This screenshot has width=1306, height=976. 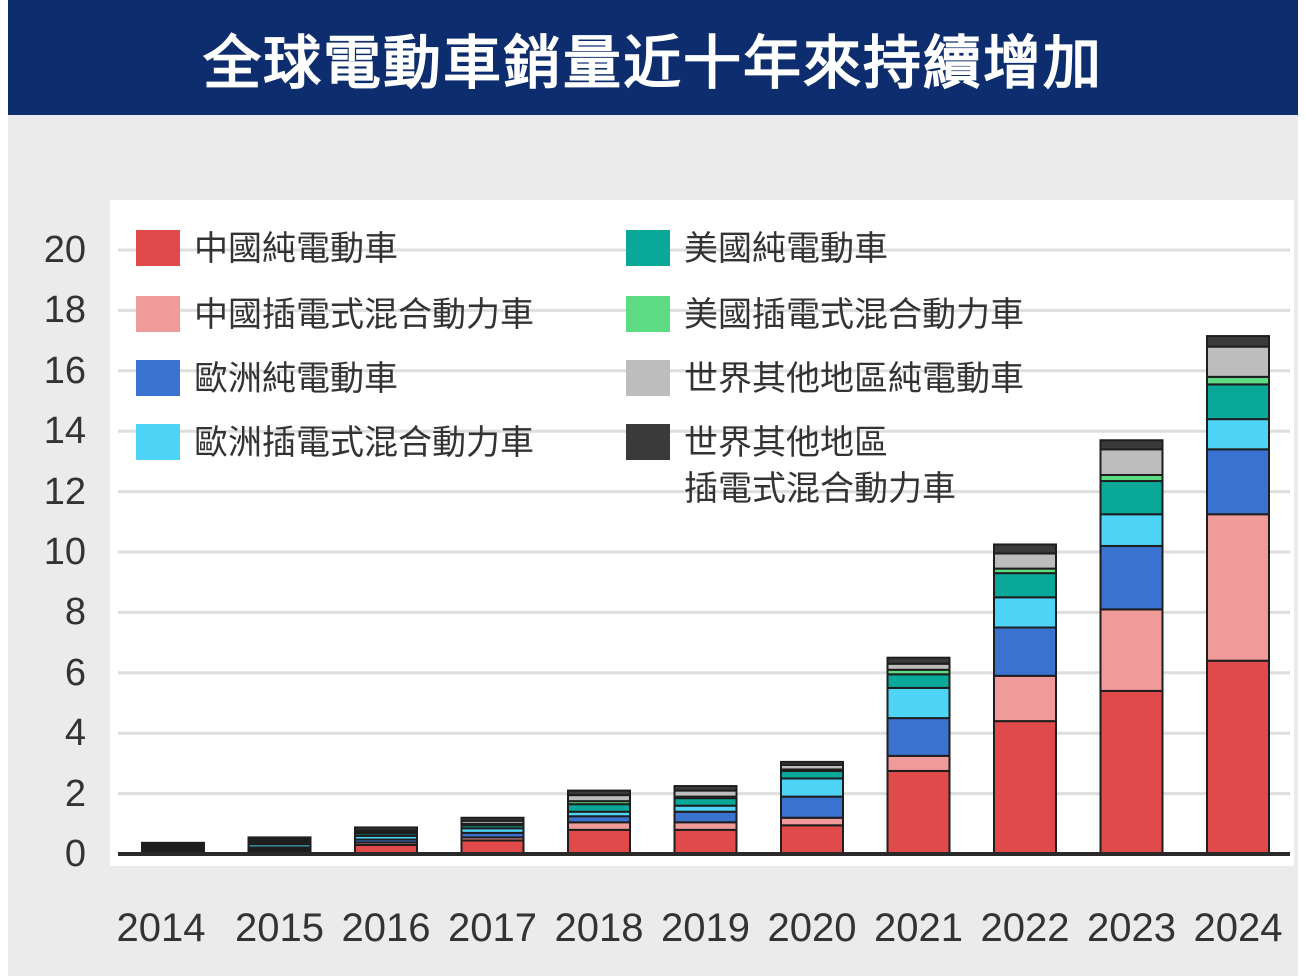 I want to click on legend-label: 中國插電式混合動力車, so click(x=364, y=315).